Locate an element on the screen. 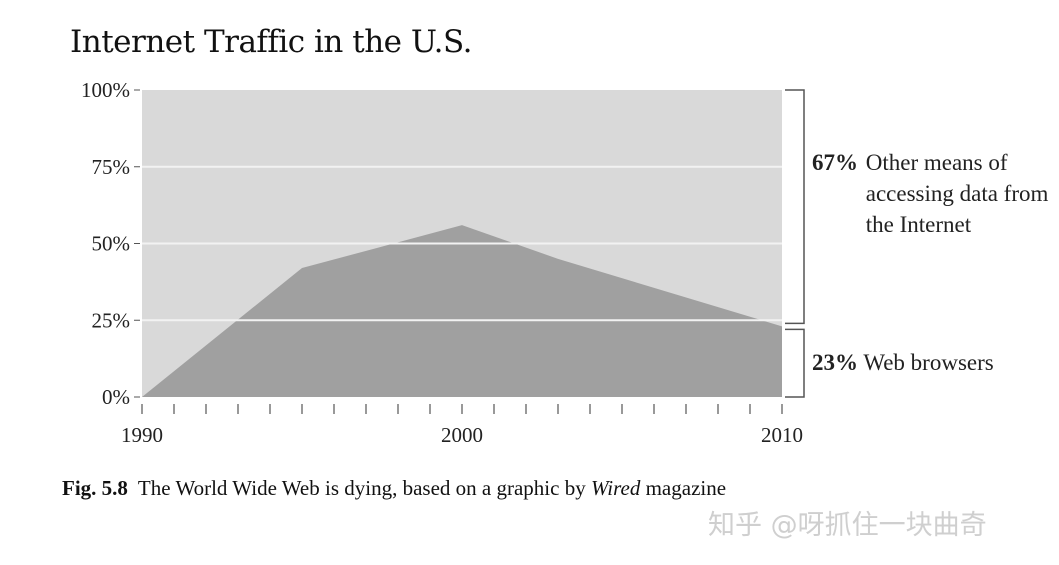  y-tick-label: 50% is located at coordinates (111, 244).